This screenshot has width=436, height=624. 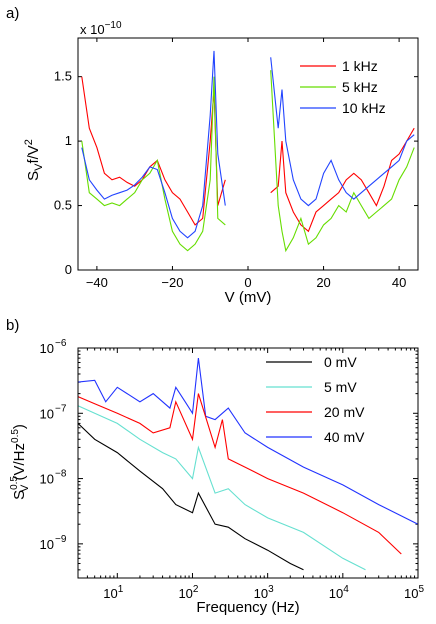 I want to click on a-xtick-label: 40, so click(x=399, y=282).